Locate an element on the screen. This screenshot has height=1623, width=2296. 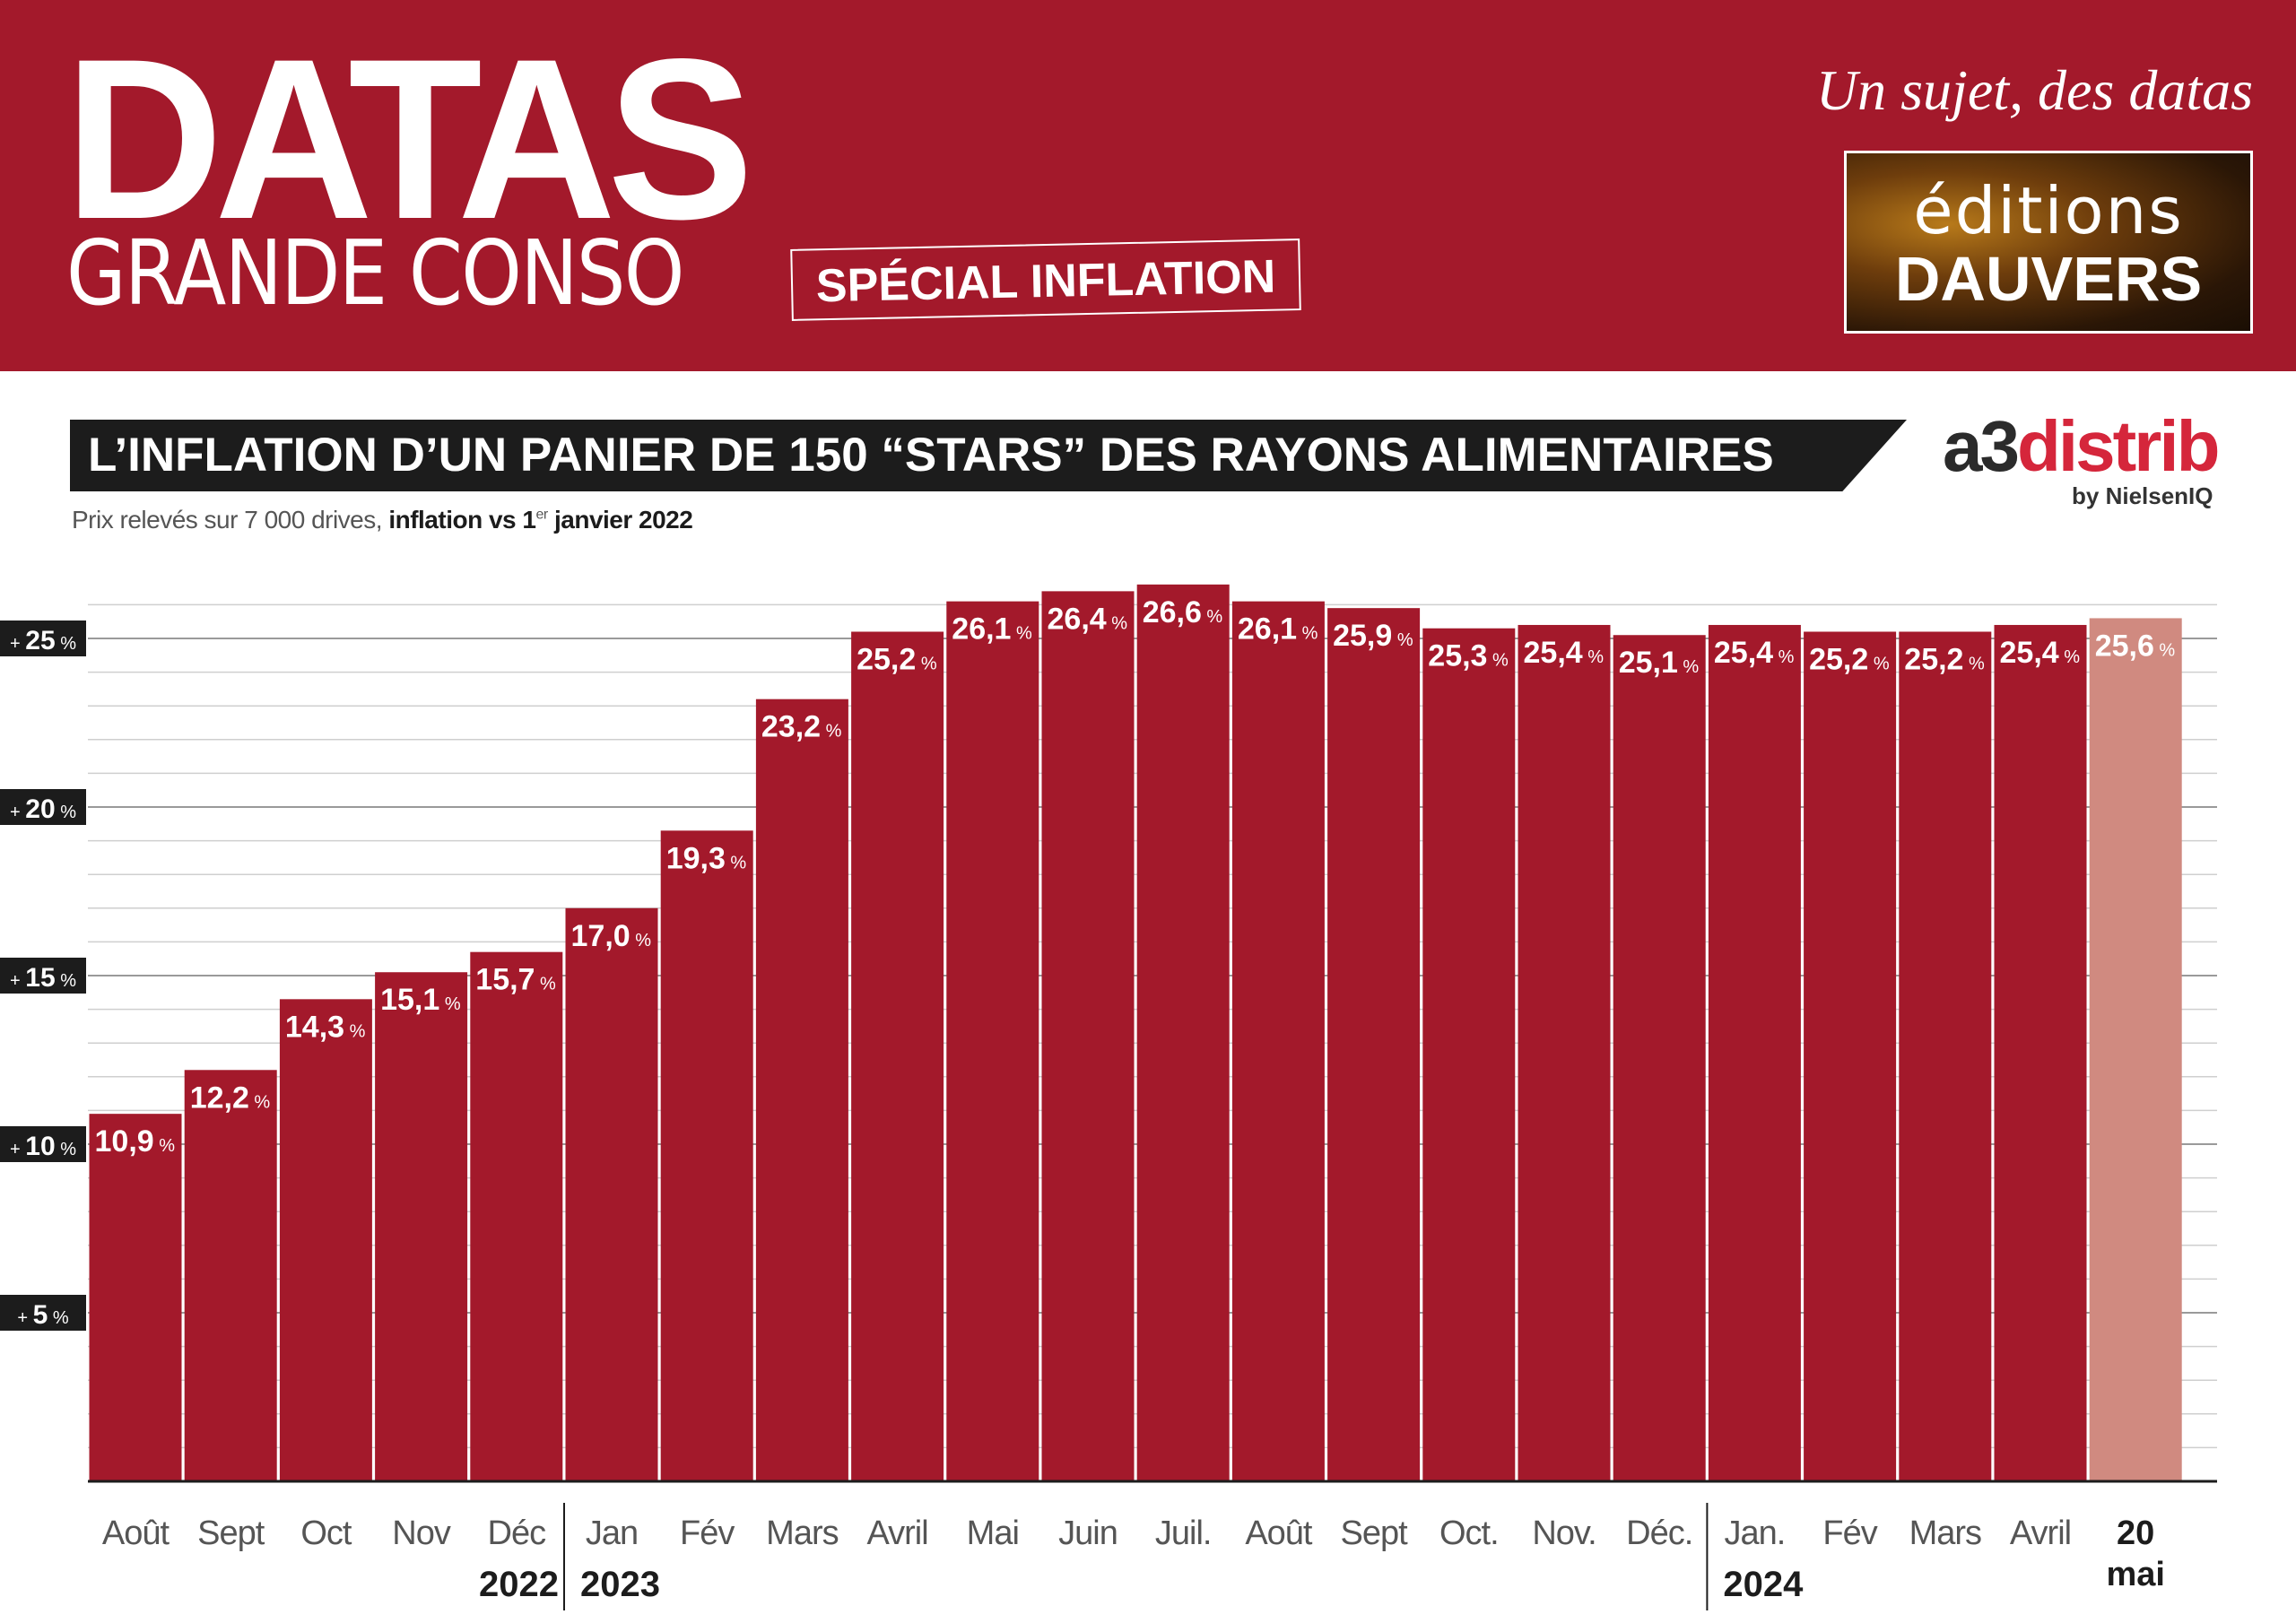
a3-logo-part2: distrib is located at coordinates (2118, 446).